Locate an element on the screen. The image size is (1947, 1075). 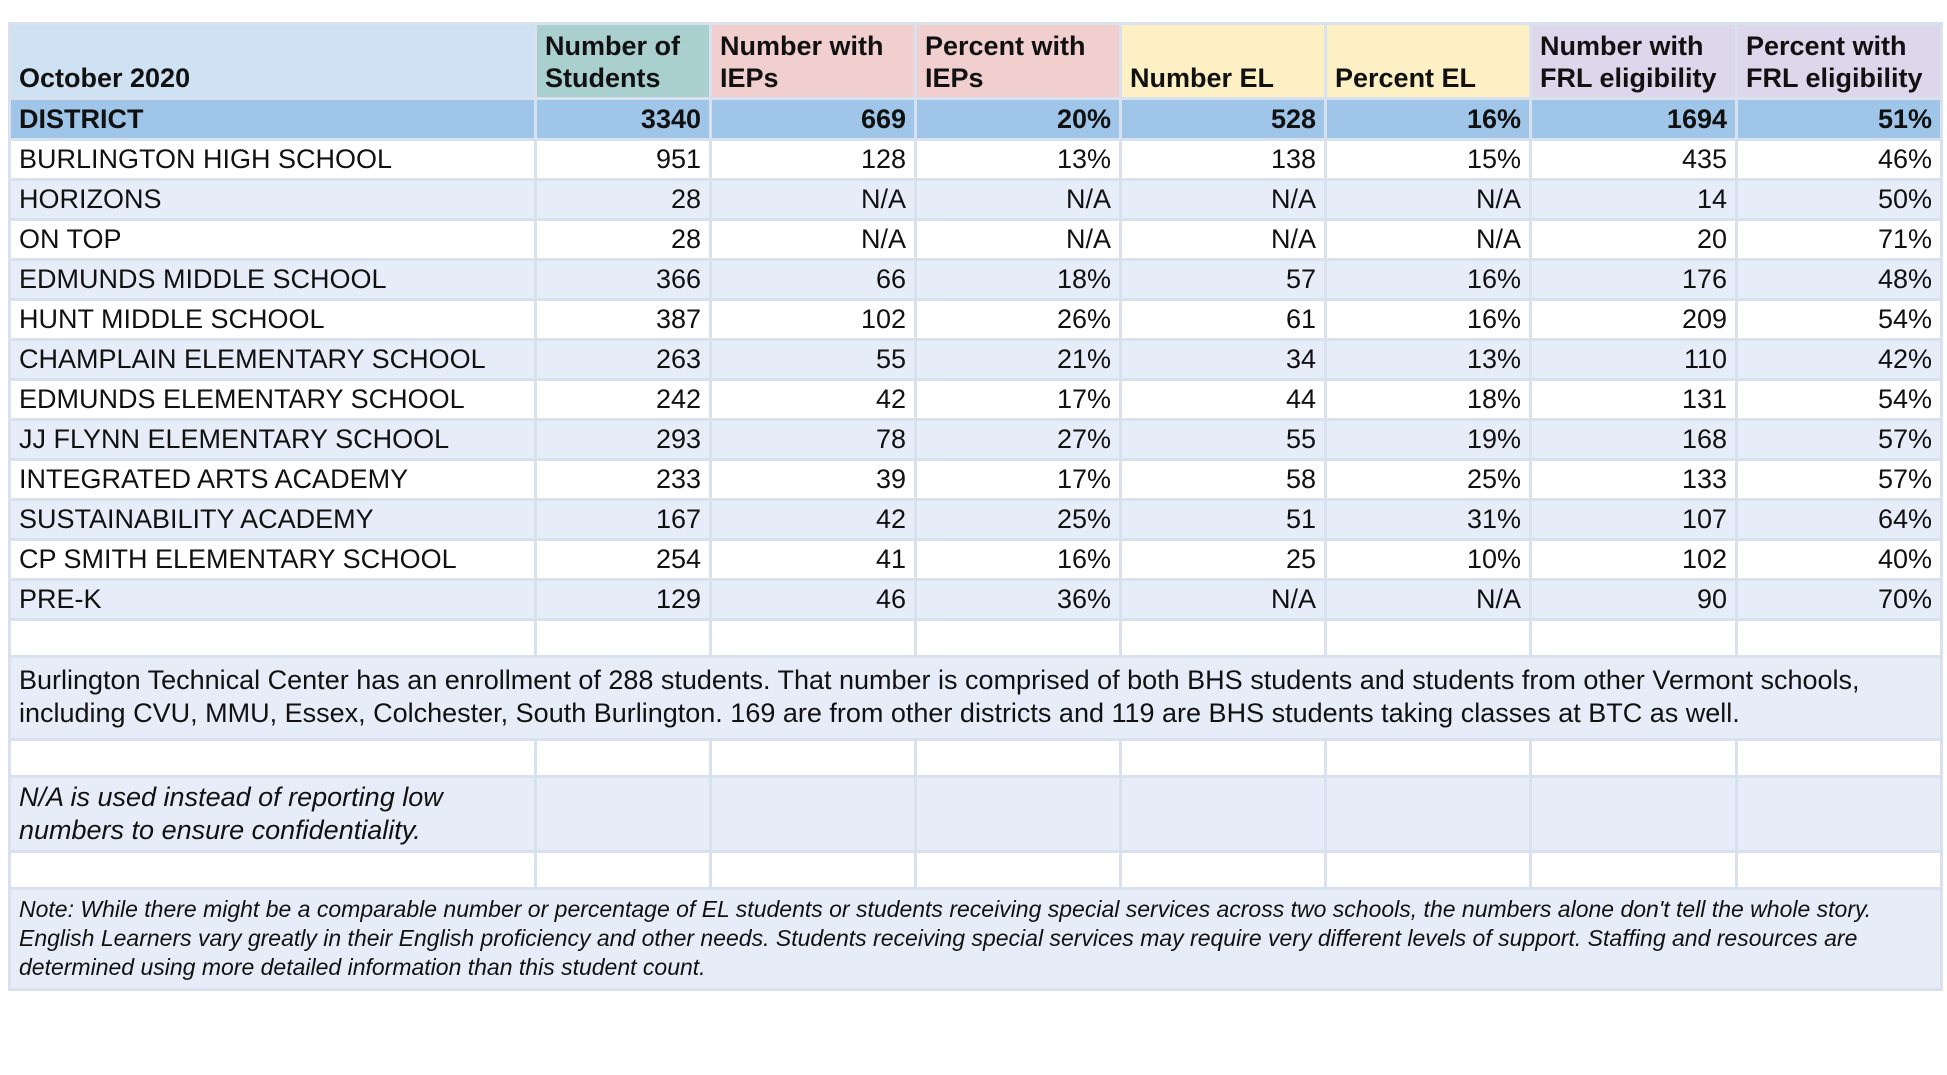
cell-num-el: 61 is located at coordinates (1223, 319).